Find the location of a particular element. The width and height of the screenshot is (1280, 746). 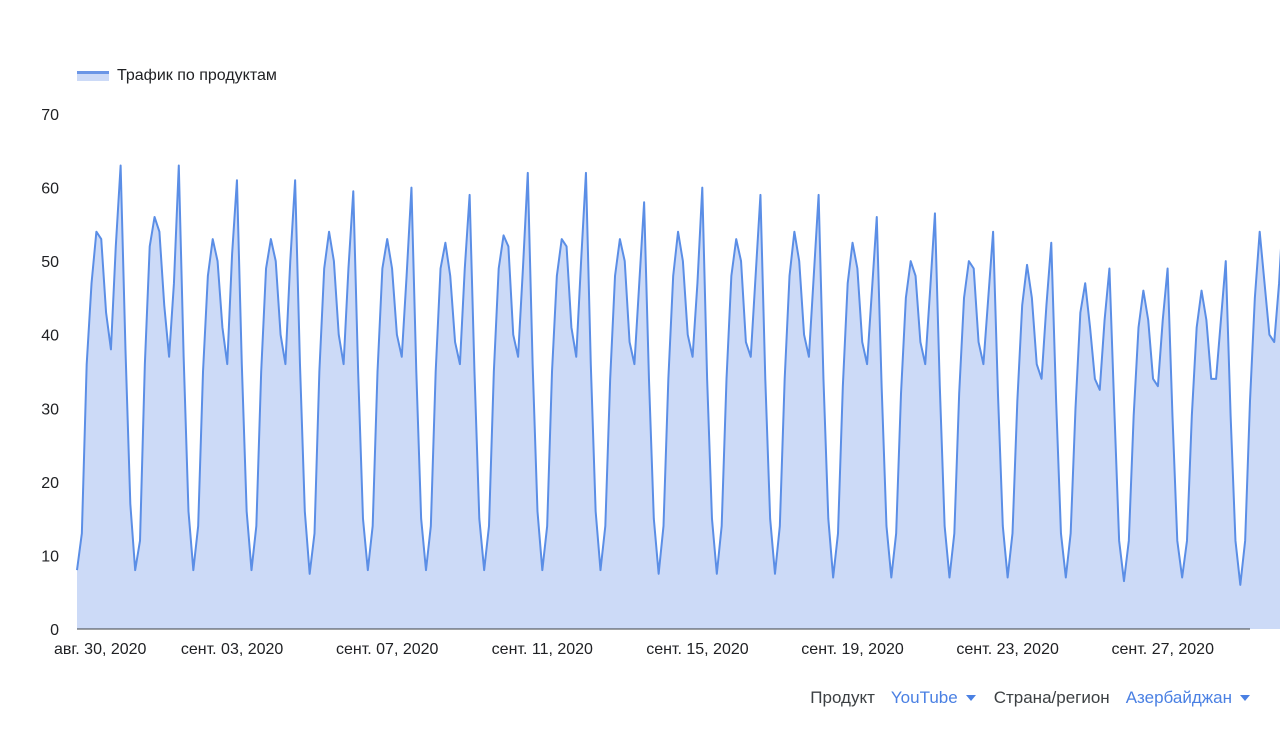

x-tick-label: сент. 07, 2020 is located at coordinates (387, 649).